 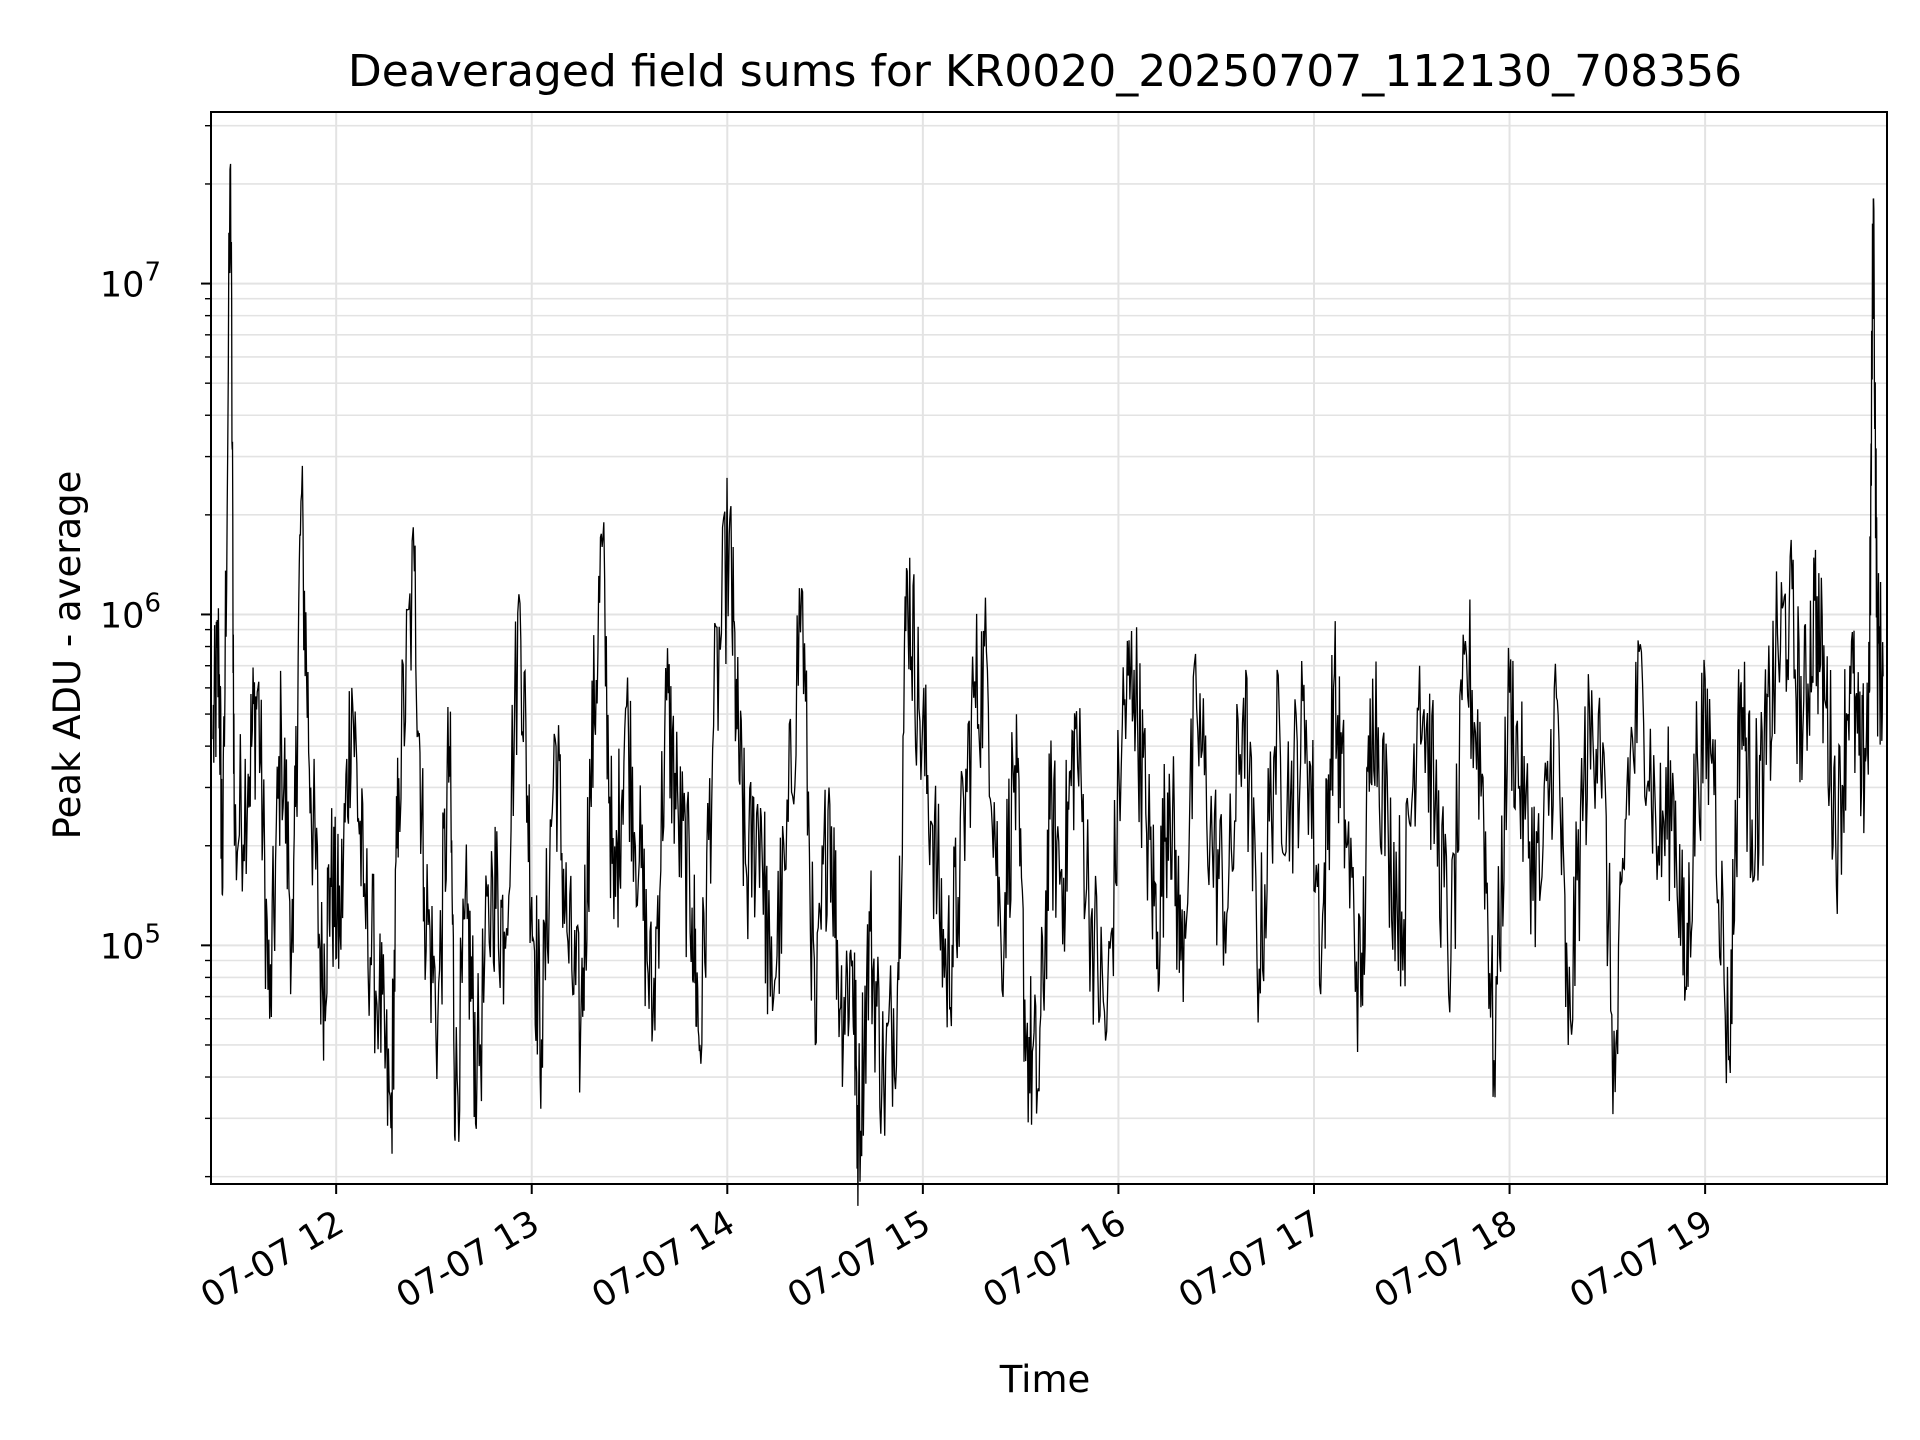 What do you see at coordinates (1045, 1379) in the screenshot?
I see `x-axis-label: Time` at bounding box center [1045, 1379].